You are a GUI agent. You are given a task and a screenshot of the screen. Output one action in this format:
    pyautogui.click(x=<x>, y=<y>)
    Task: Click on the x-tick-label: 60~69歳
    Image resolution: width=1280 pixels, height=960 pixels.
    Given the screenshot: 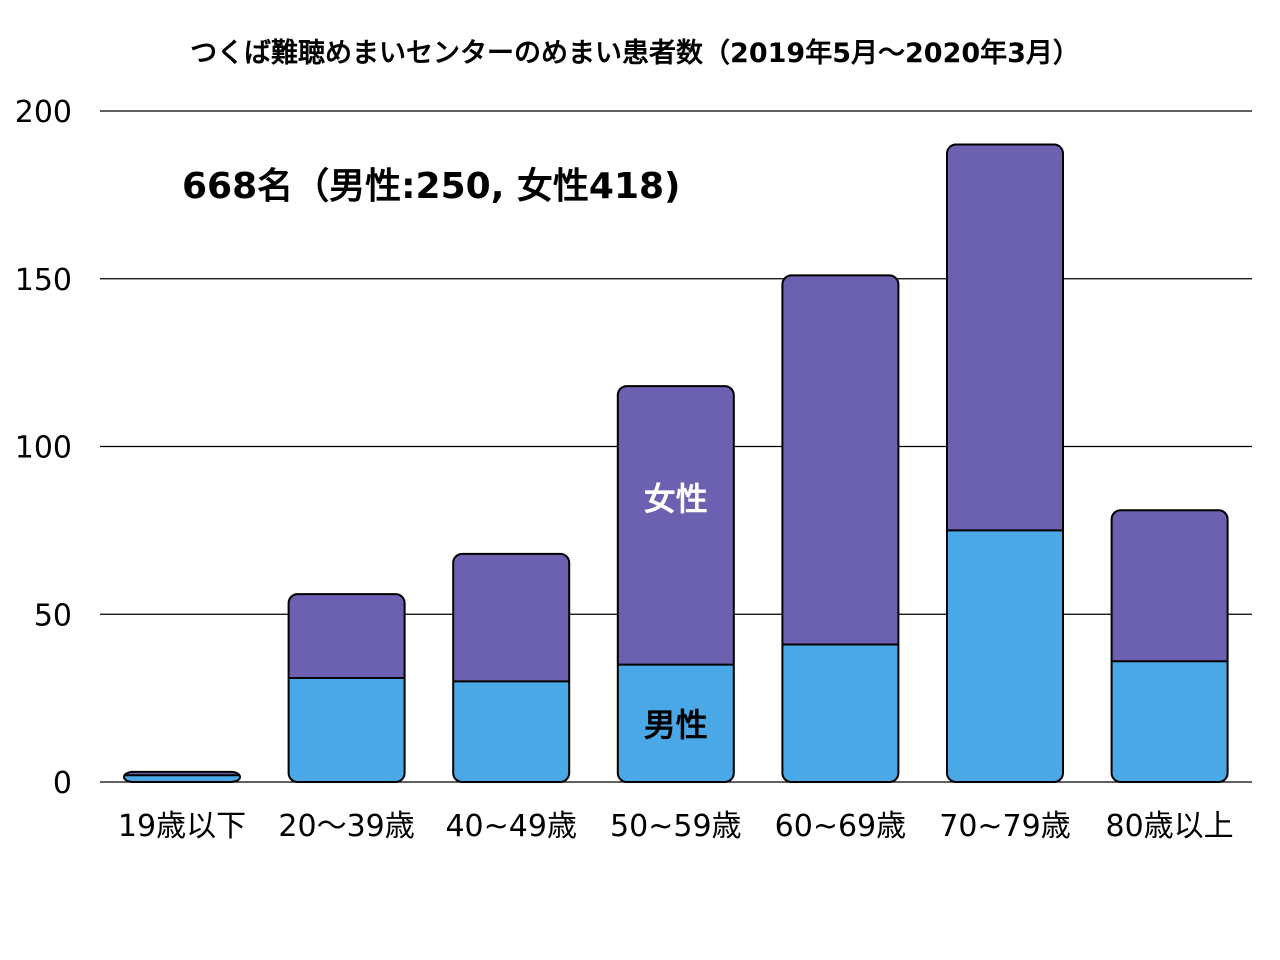 What is the action you would take?
    pyautogui.click(x=840, y=826)
    